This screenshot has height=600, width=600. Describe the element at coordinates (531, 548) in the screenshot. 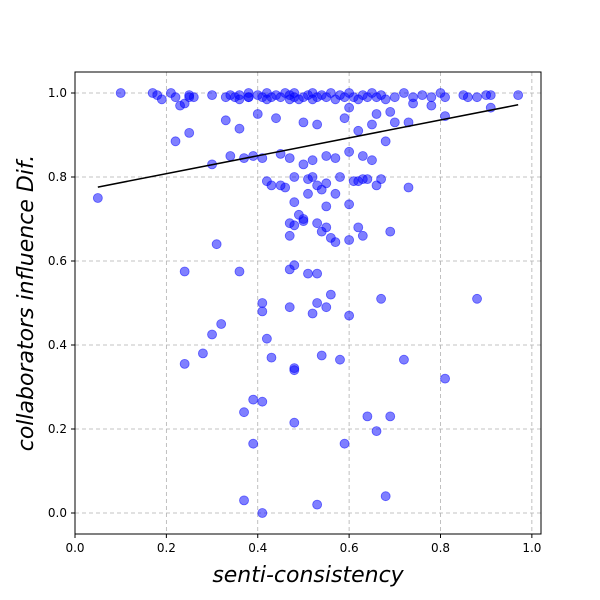

I see `x-tick-label: 1.0` at that location.